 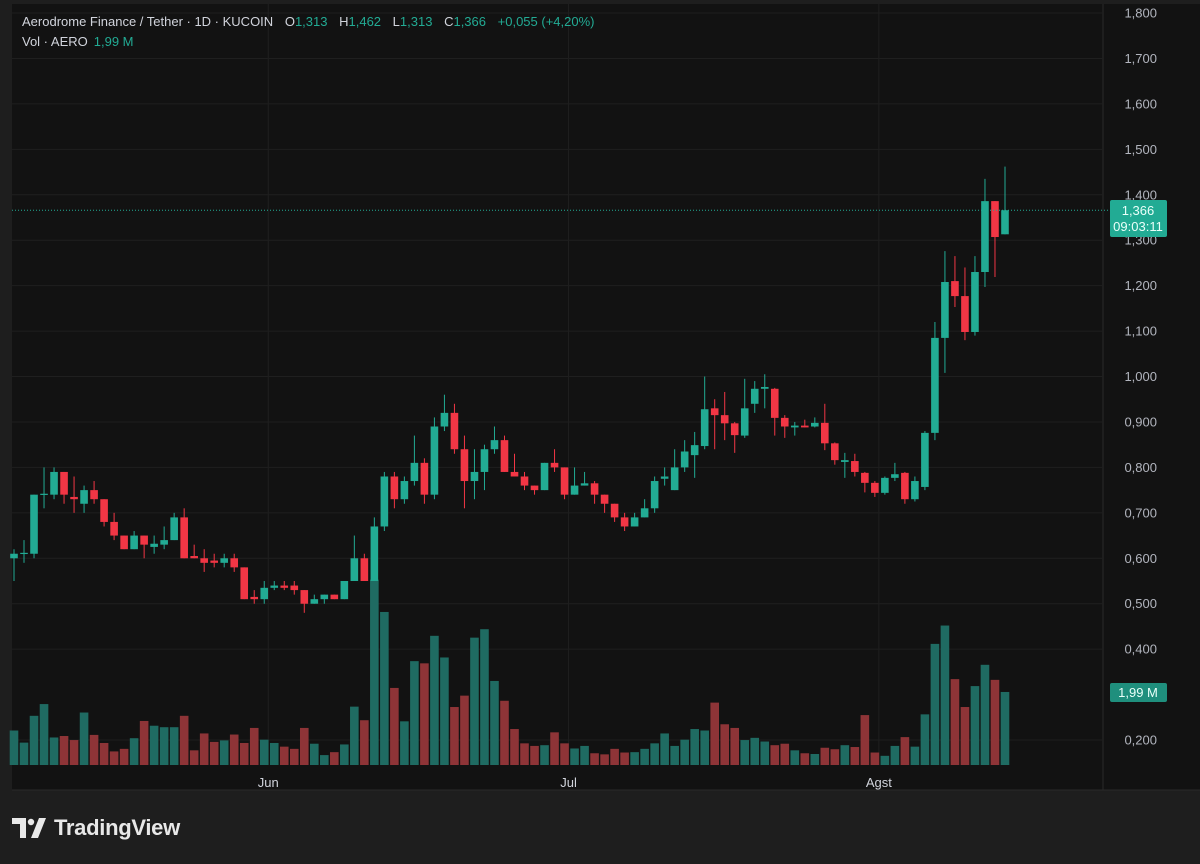 I want to click on price-tick-label: 1,200, so click(x=1140, y=285).